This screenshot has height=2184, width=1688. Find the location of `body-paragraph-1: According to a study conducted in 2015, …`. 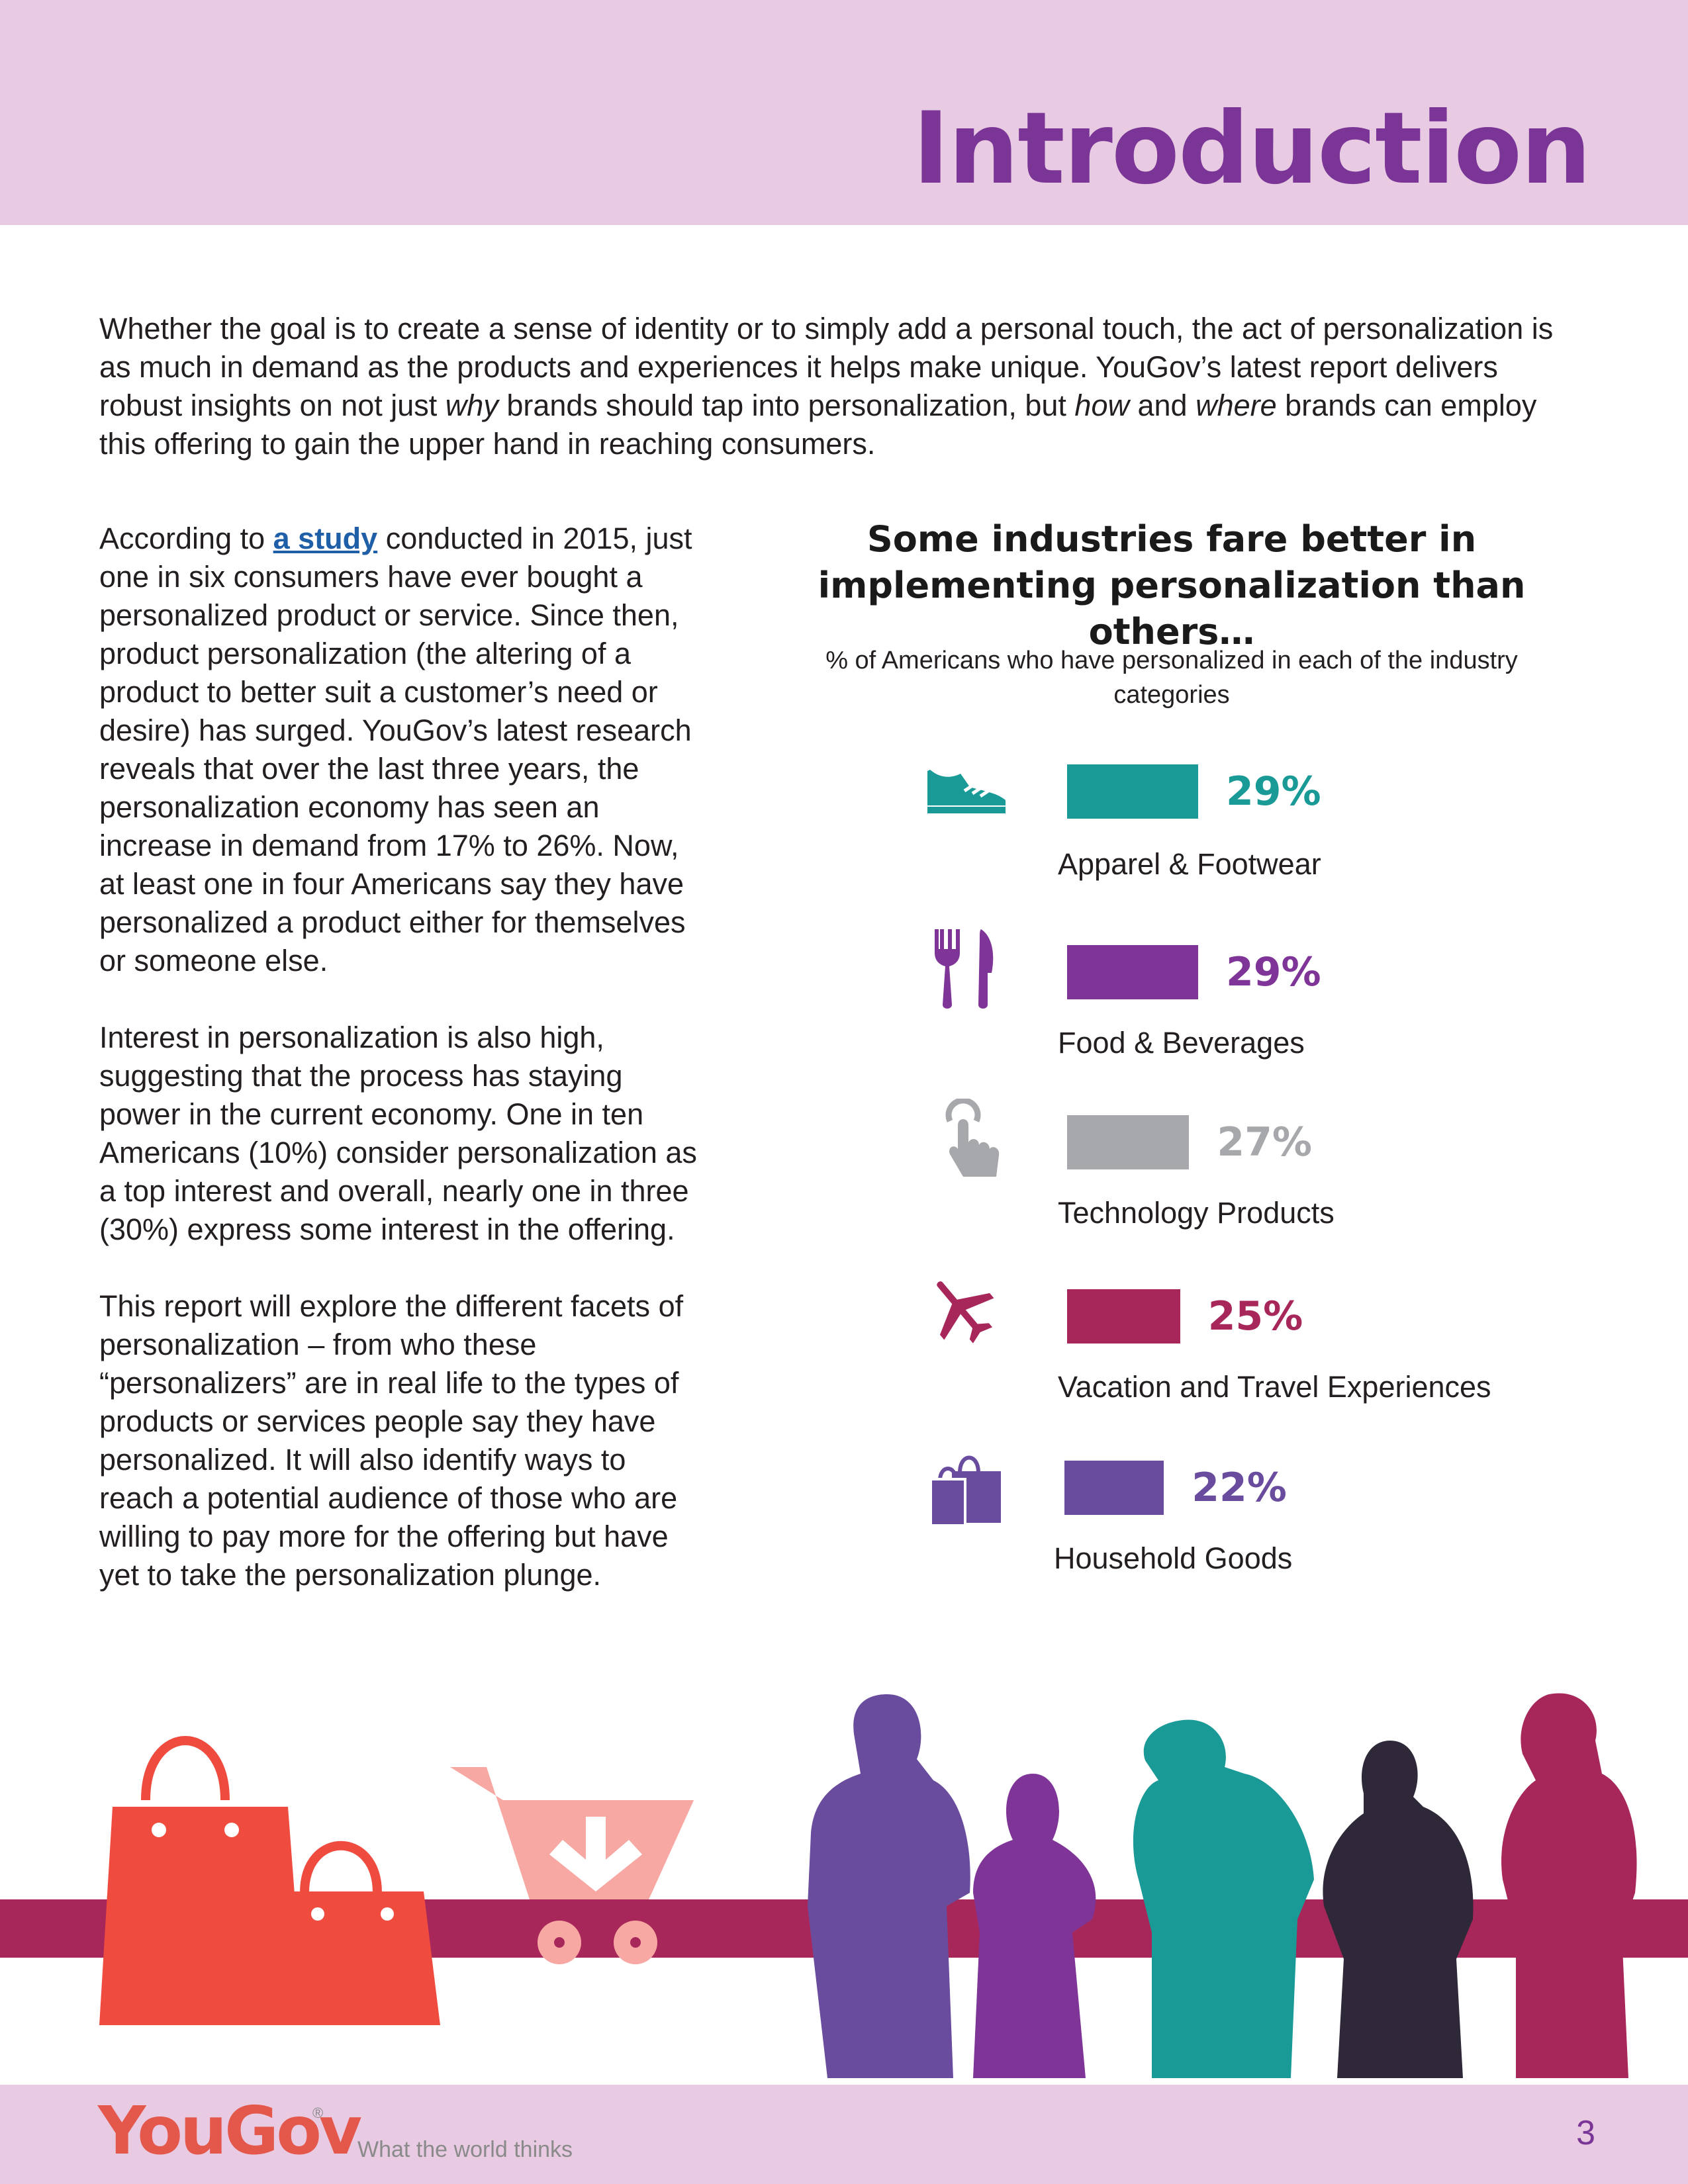

body-paragraph-1: According to a study conducted in 2015, … is located at coordinates (403, 750).